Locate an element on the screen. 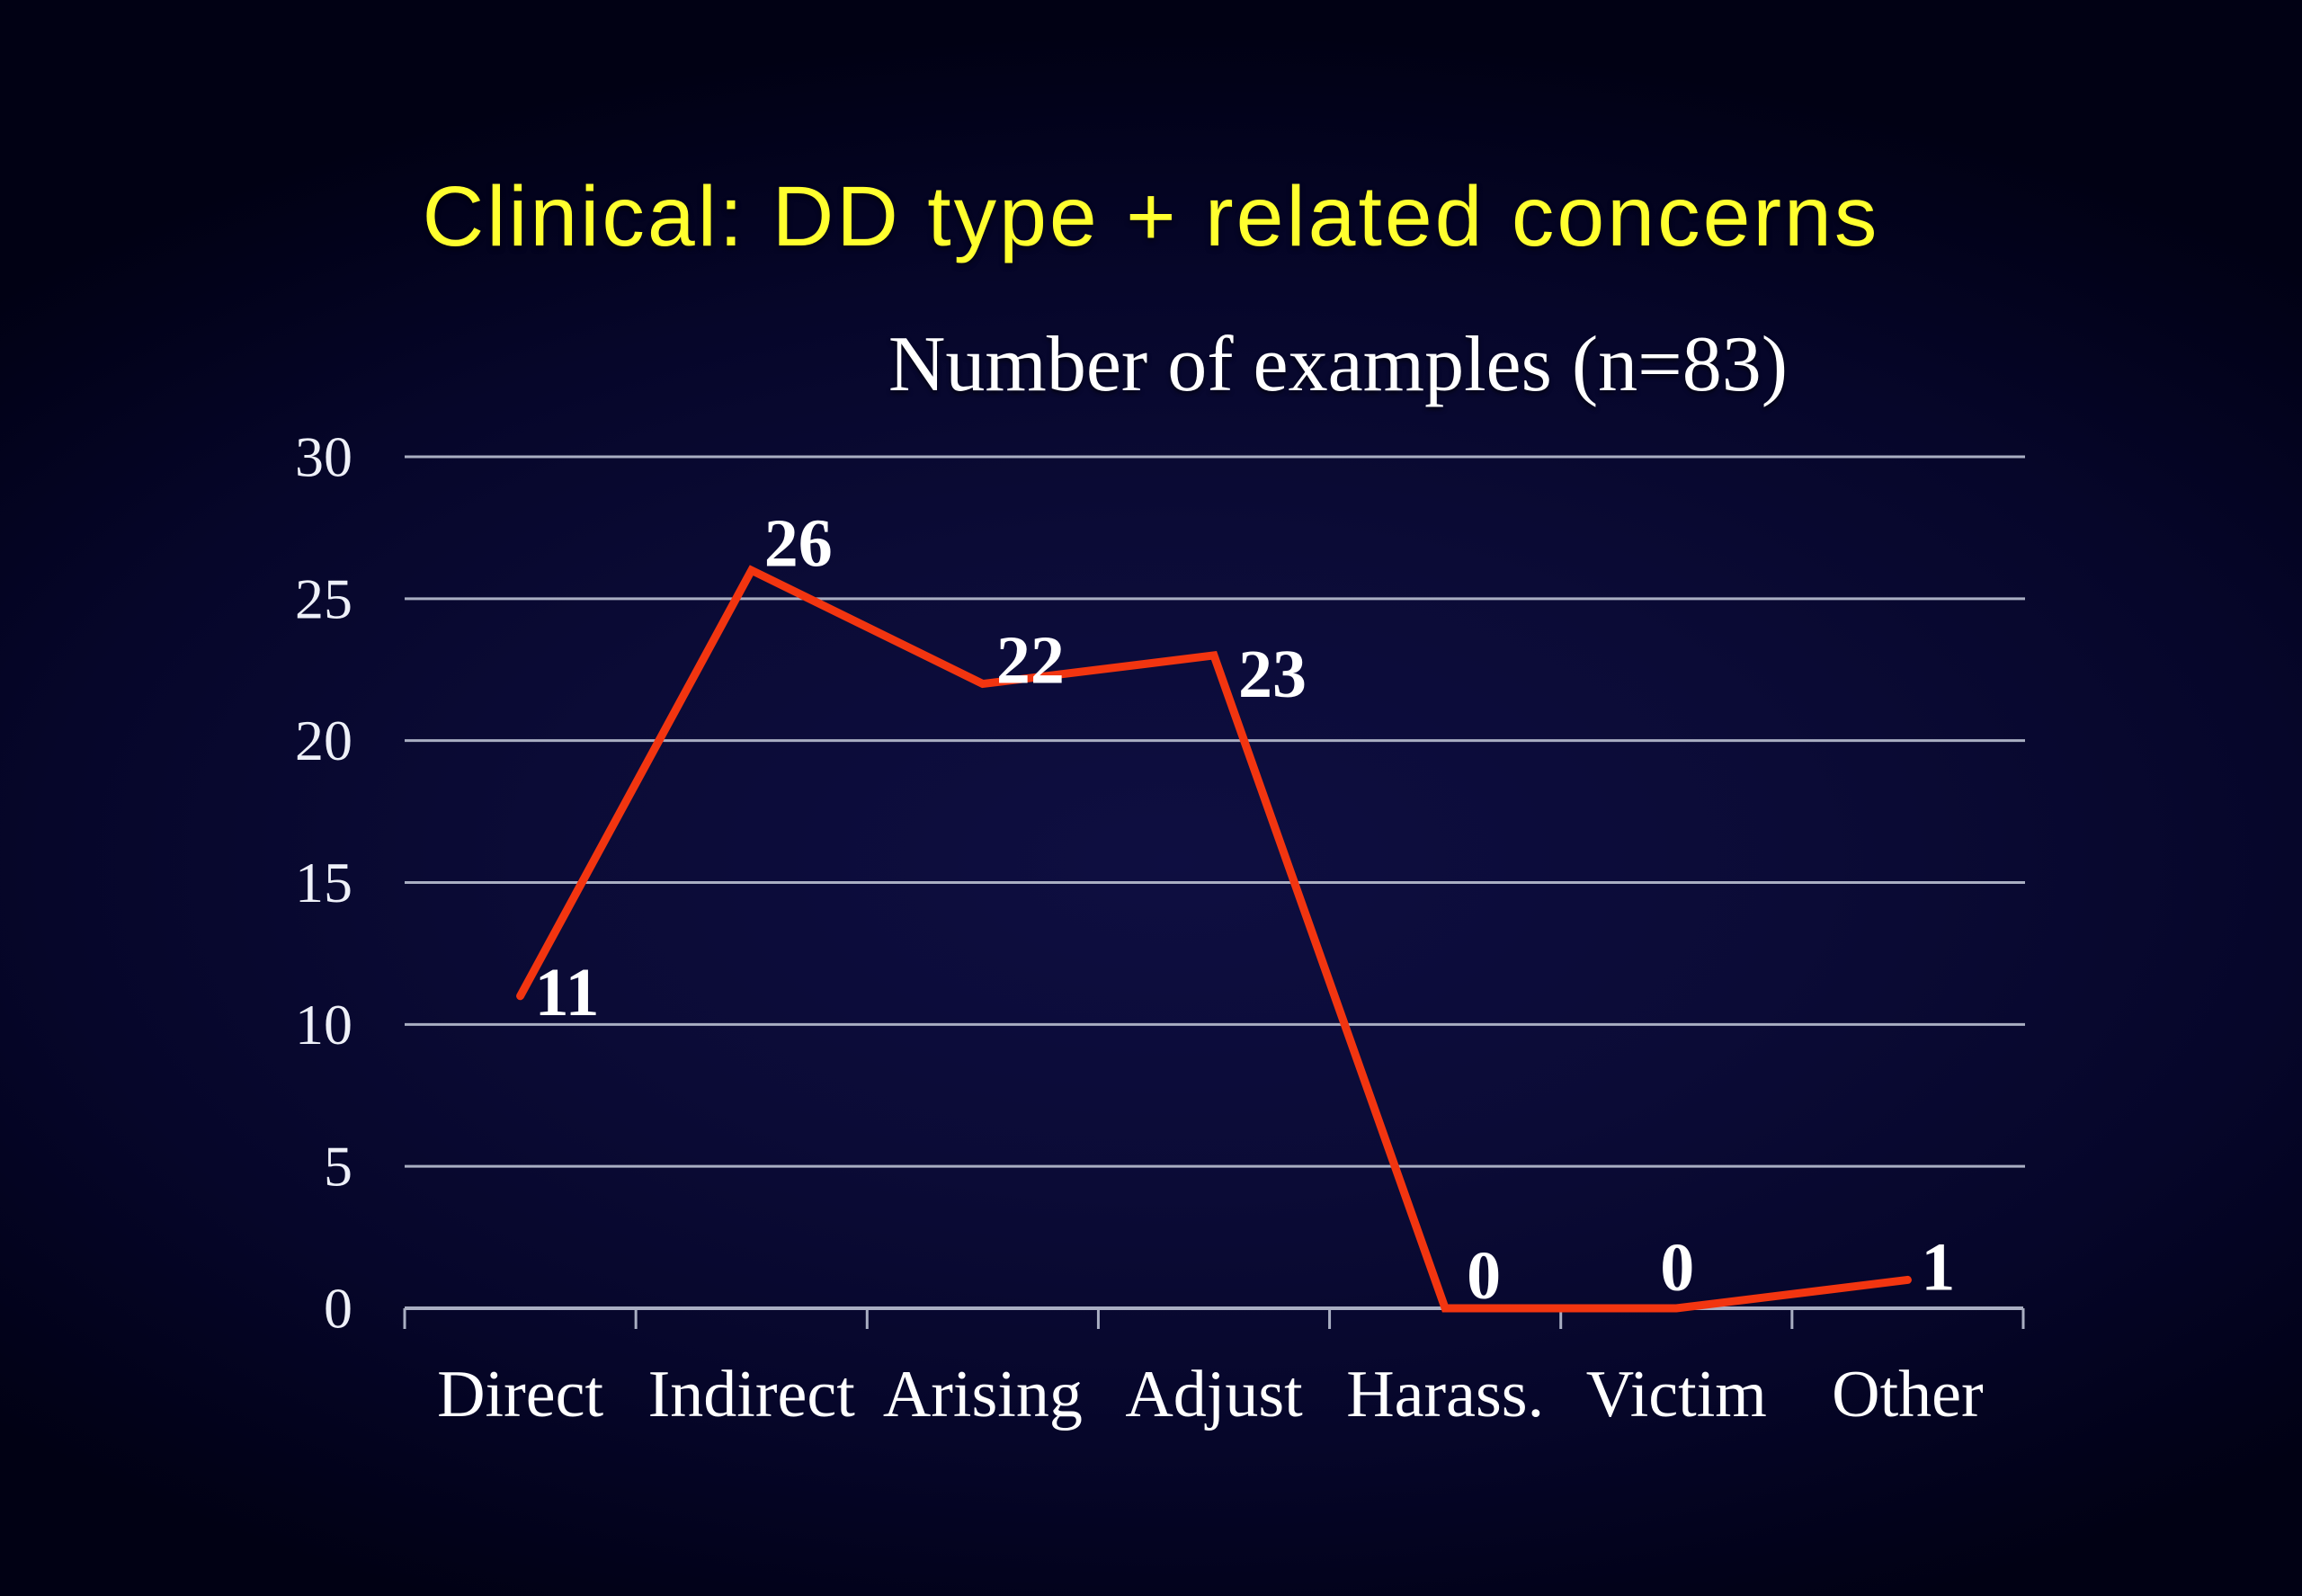 The height and width of the screenshot is (1596, 2302). x-axis-layer is located at coordinates (1214, 1317).